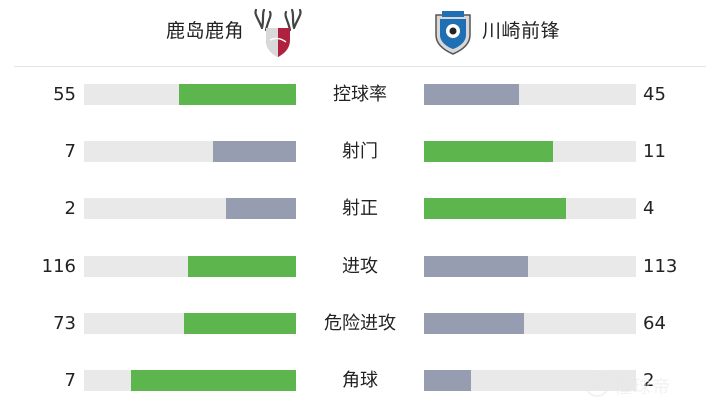 The width and height of the screenshot is (720, 410). I want to click on stat-row: 2 射正 4, so click(360, 209).